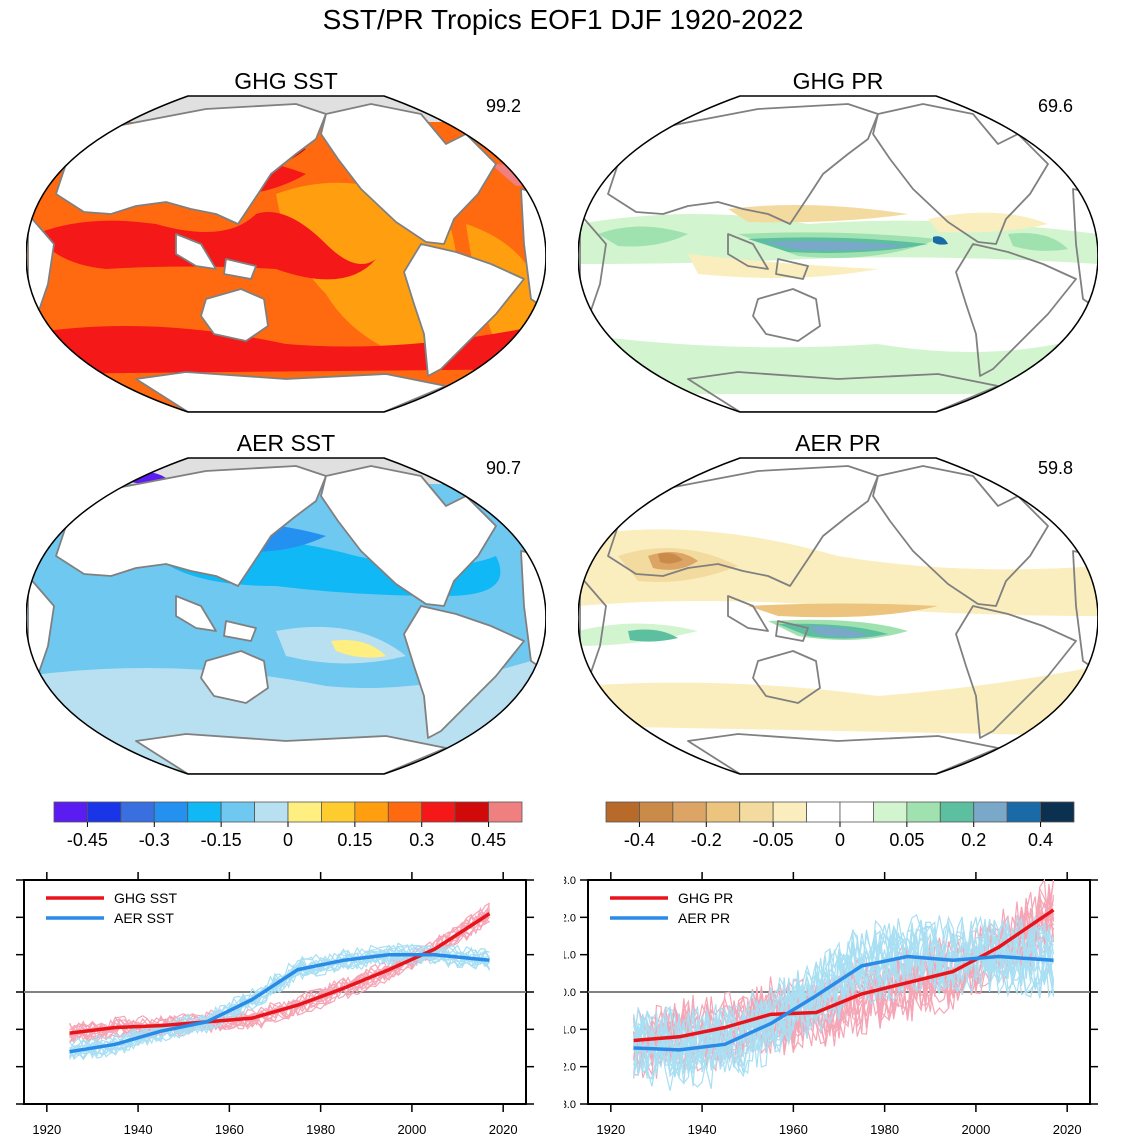  Describe the element at coordinates (144, 918) in the screenshot. I see `legend-label: AER SST` at that location.